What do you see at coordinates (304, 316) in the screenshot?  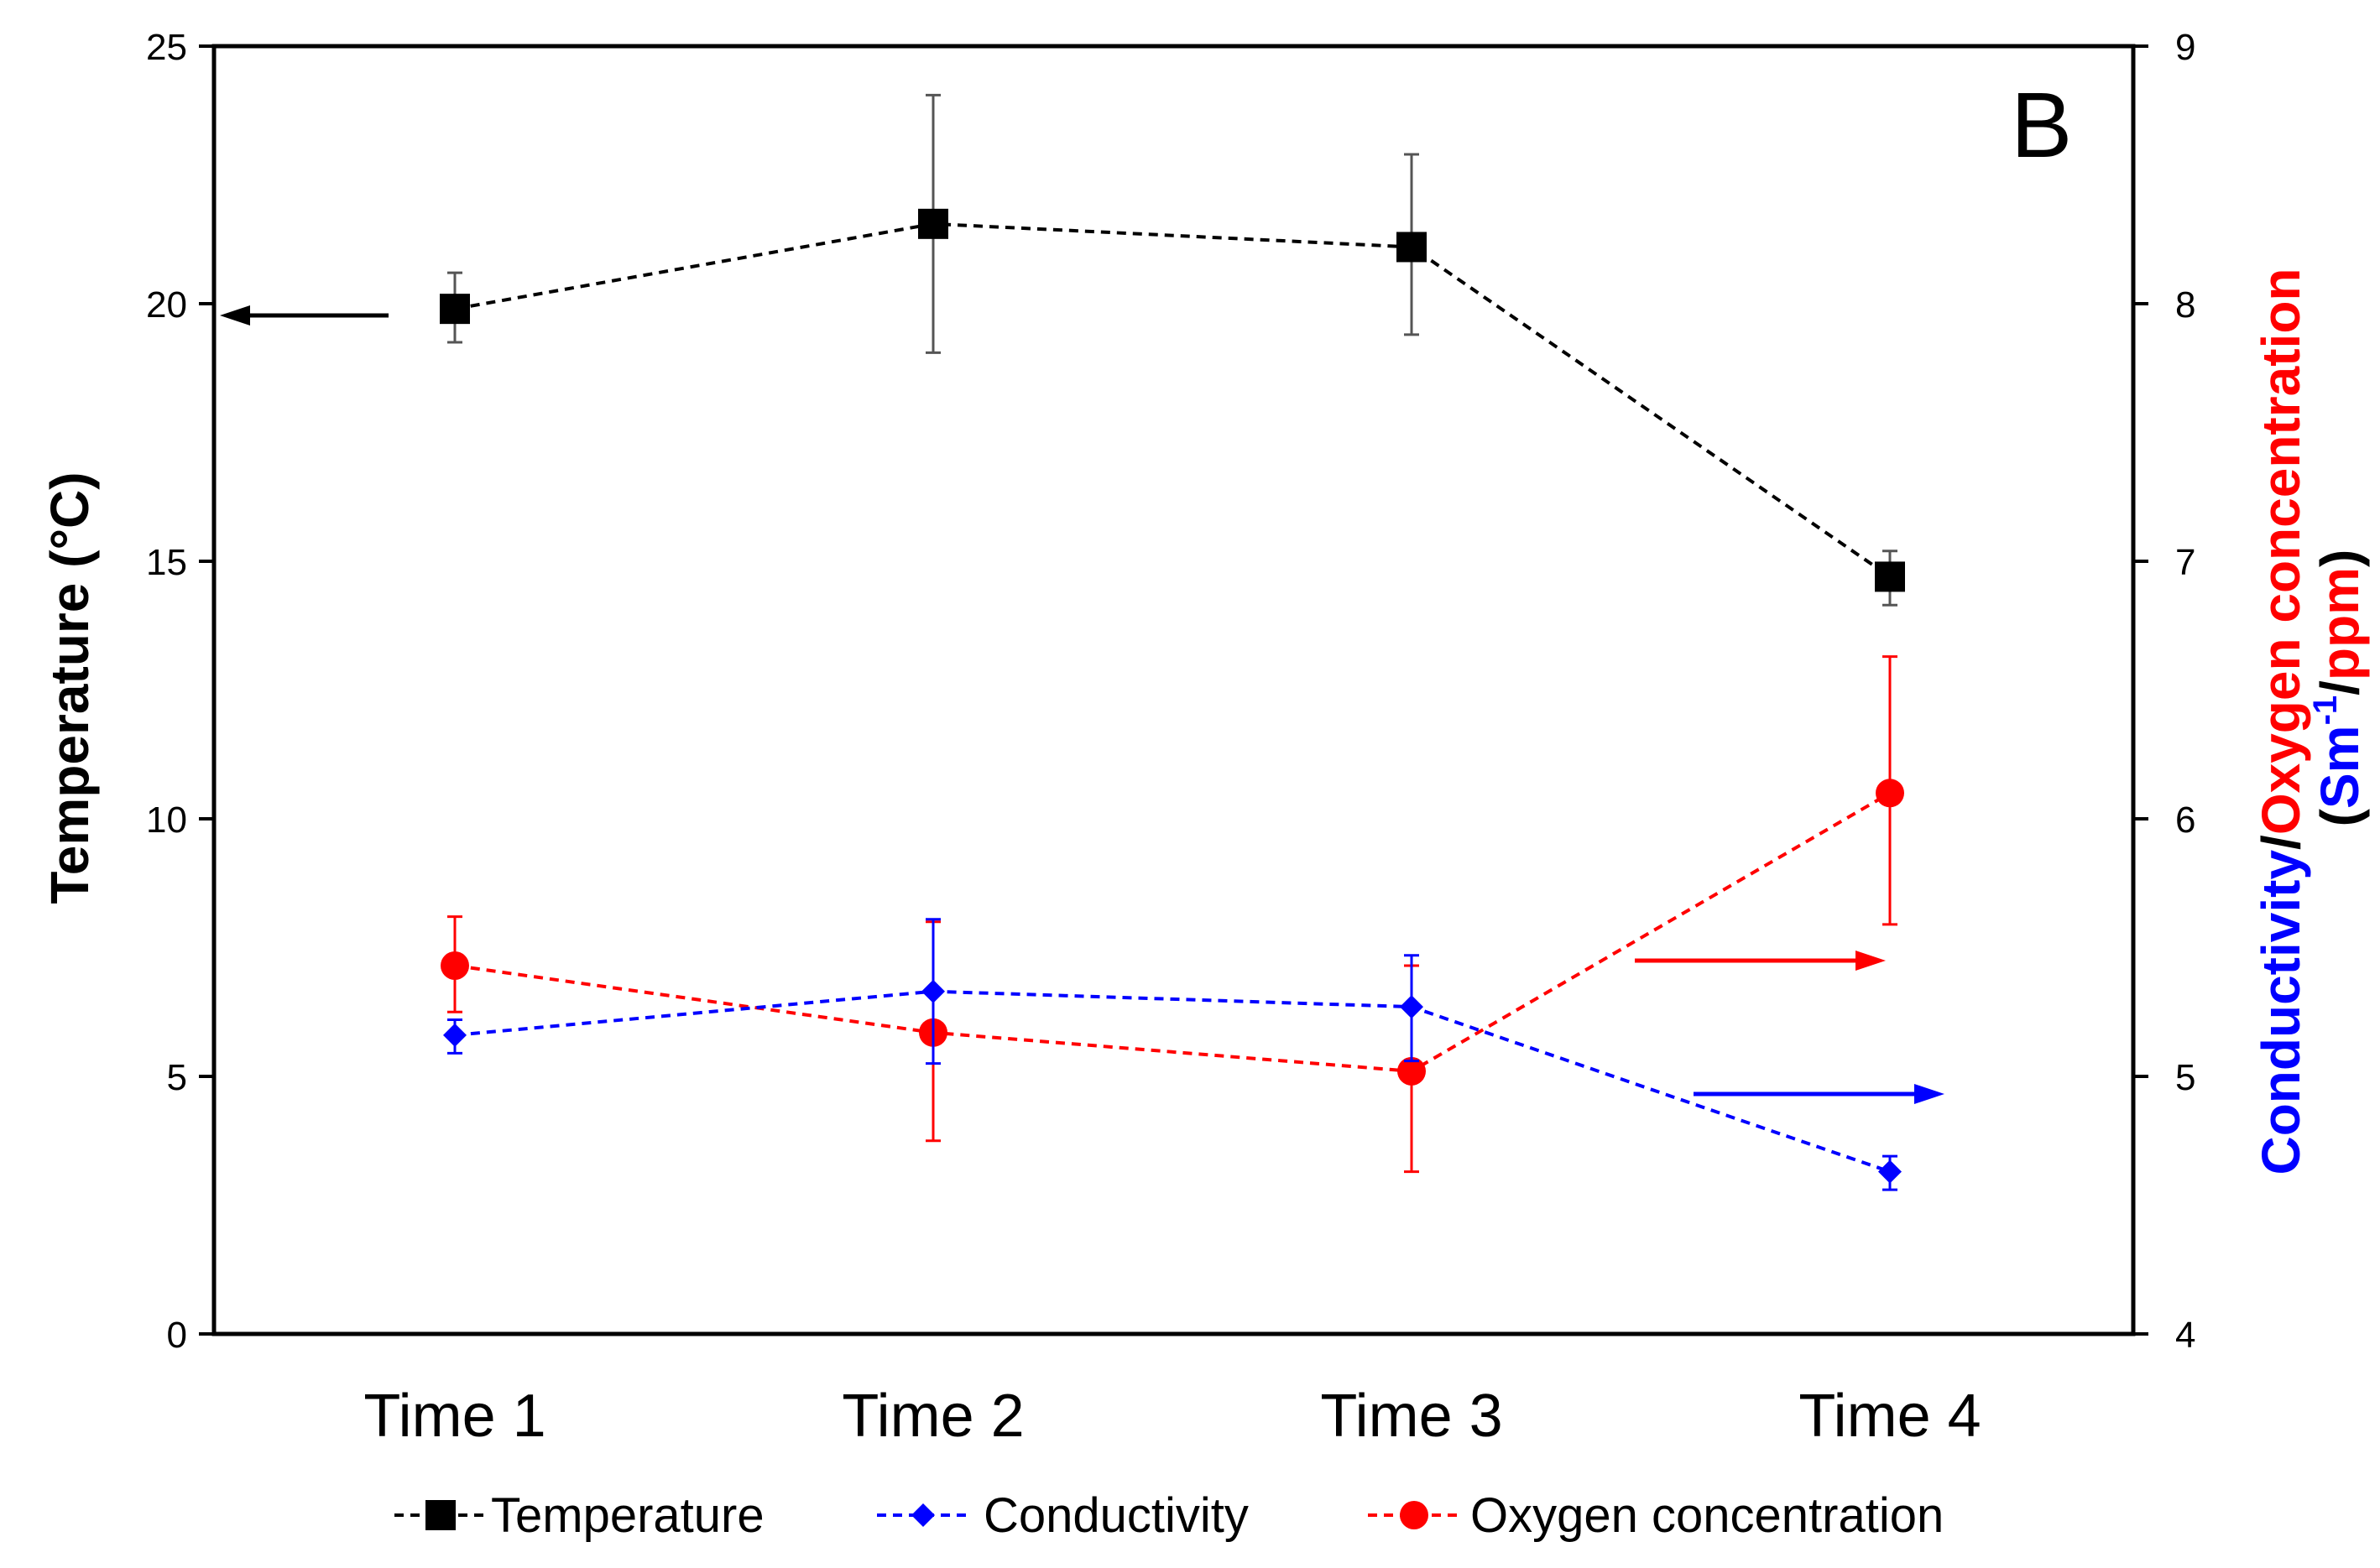 I see `axis-arrow-temperature` at bounding box center [304, 316].